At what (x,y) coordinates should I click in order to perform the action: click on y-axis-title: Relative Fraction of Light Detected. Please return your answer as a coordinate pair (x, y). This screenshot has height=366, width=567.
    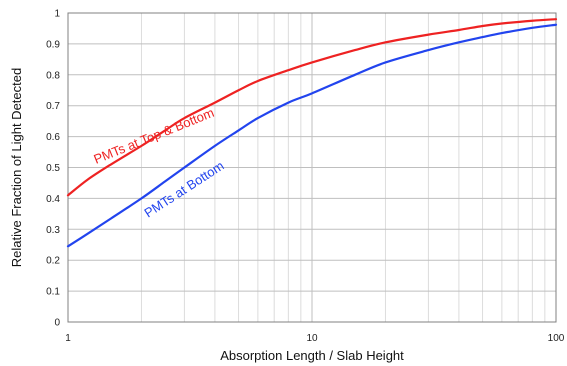
    Looking at the image, I should click on (16, 167).